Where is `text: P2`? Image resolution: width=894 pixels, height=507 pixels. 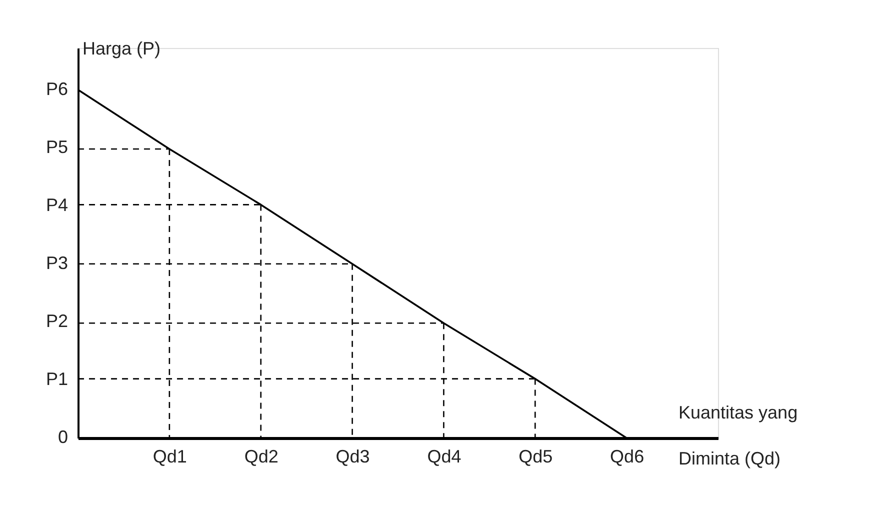 text: P2 is located at coordinates (57, 320).